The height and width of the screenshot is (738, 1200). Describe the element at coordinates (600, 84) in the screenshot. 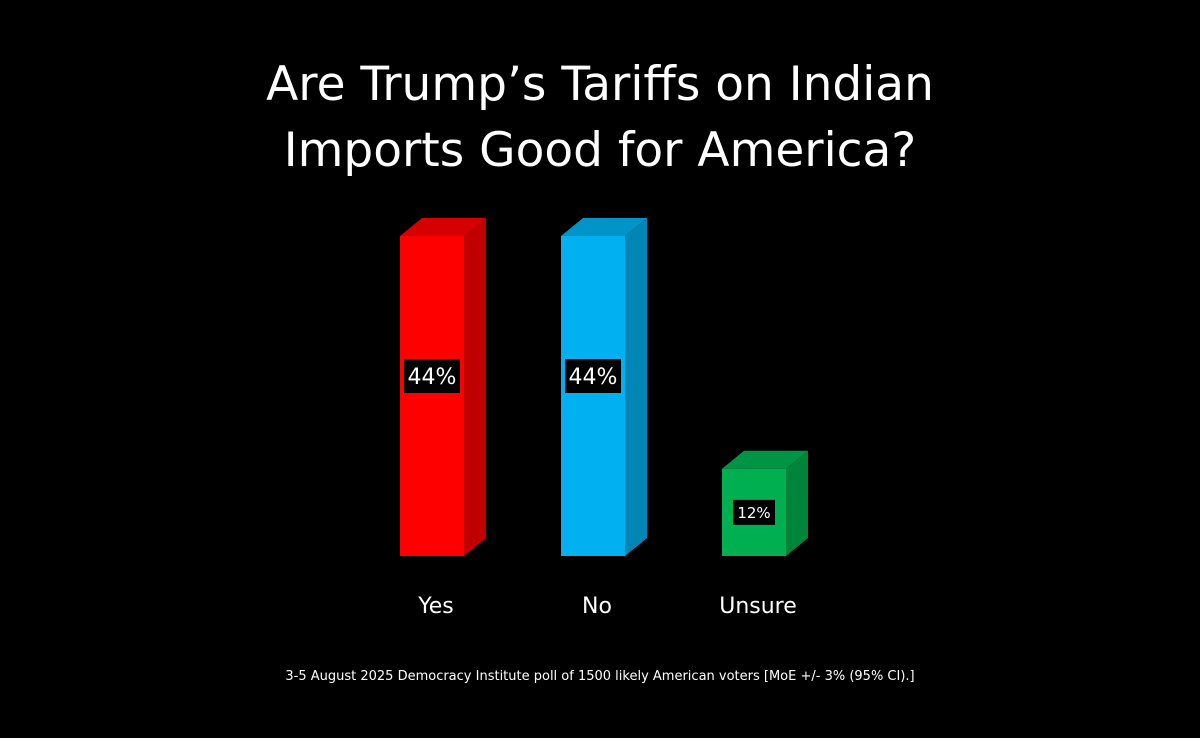

I see `chart-title-line-1: Are Trump’s Tariffs on Indian` at that location.